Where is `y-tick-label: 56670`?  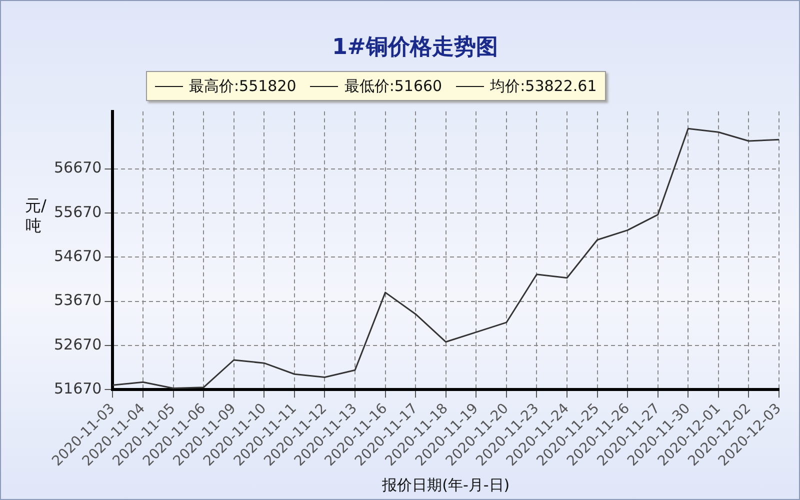
y-tick-label: 56670 is located at coordinates (78, 167).